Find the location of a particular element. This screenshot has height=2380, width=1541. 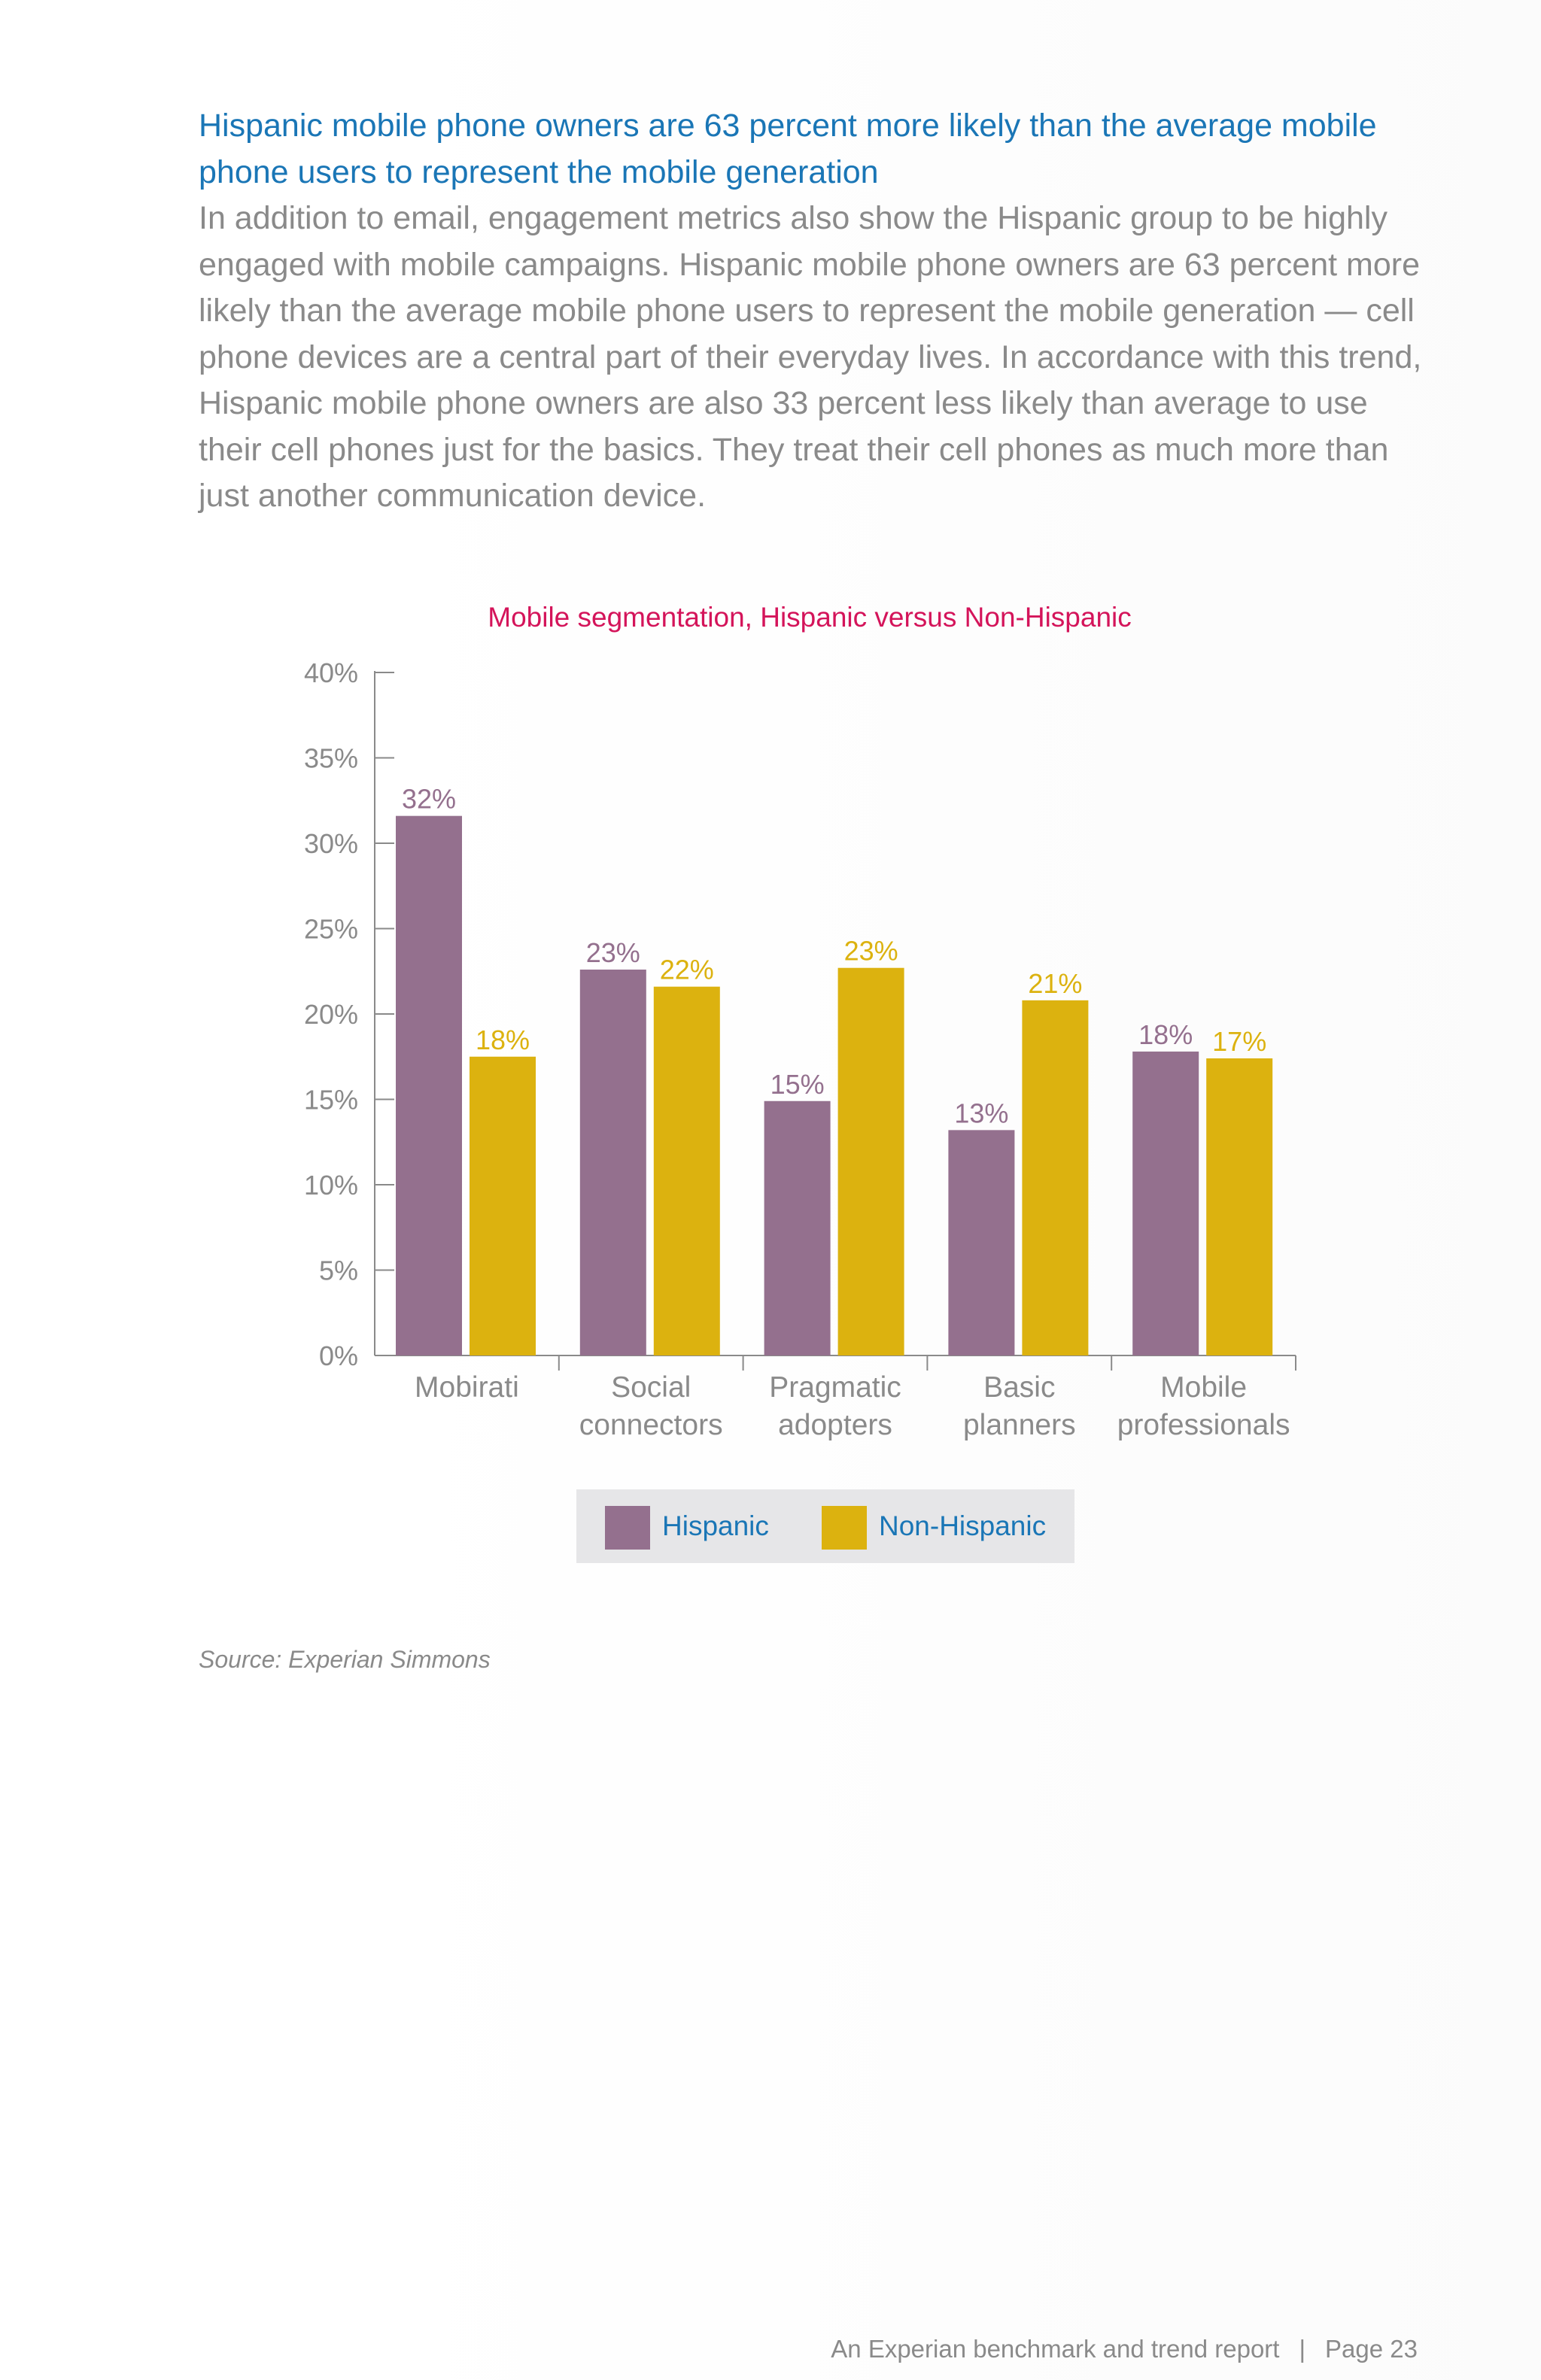

data-label-non-hispanic: 22% is located at coordinates (687, 970).